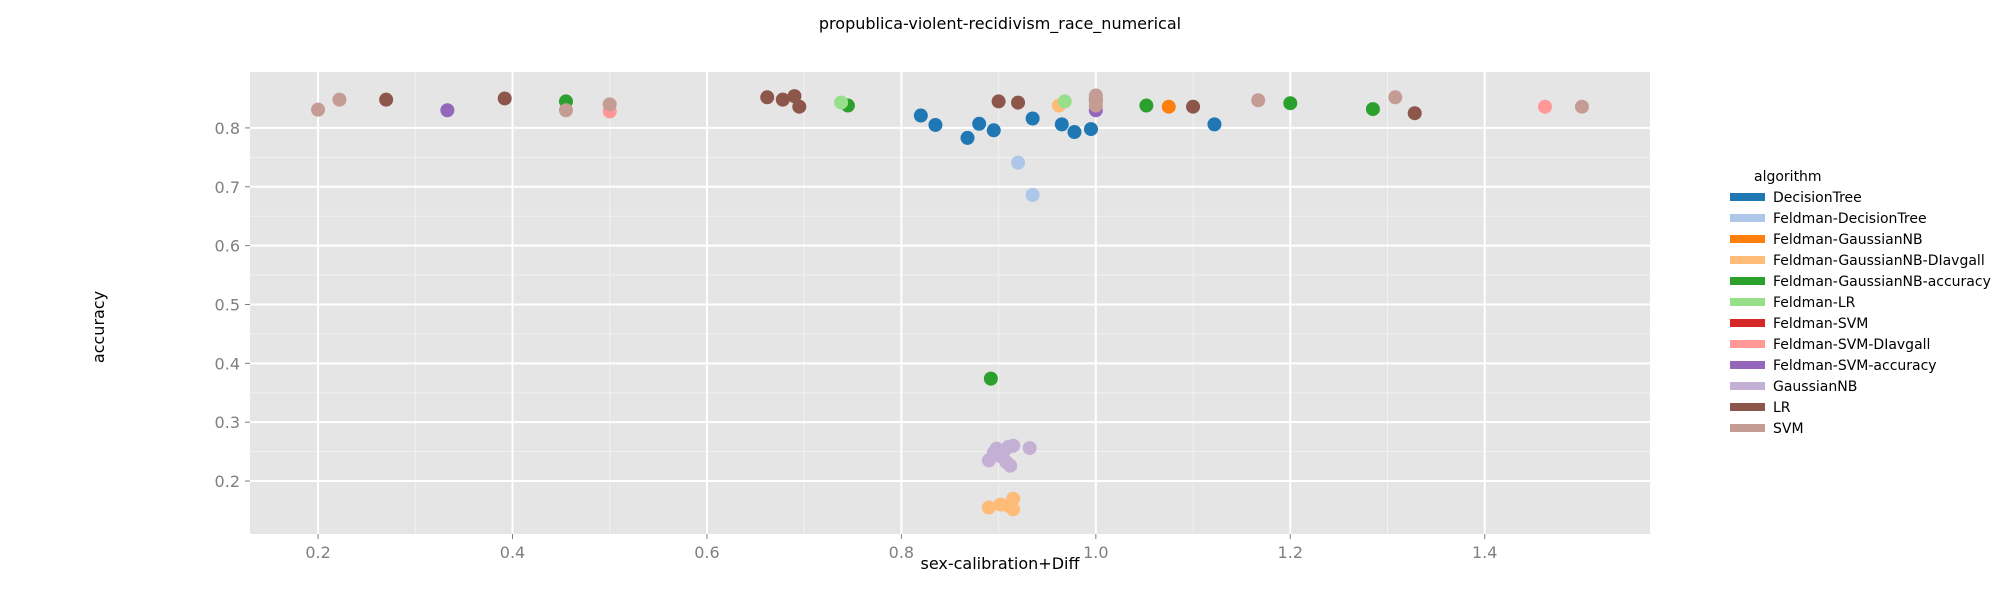  Describe the element at coordinates (1882, 282) in the screenshot. I see `legend-label-feldman-gaussiannb-accuracy: Feldman-GaussianNB-accuracy` at that location.